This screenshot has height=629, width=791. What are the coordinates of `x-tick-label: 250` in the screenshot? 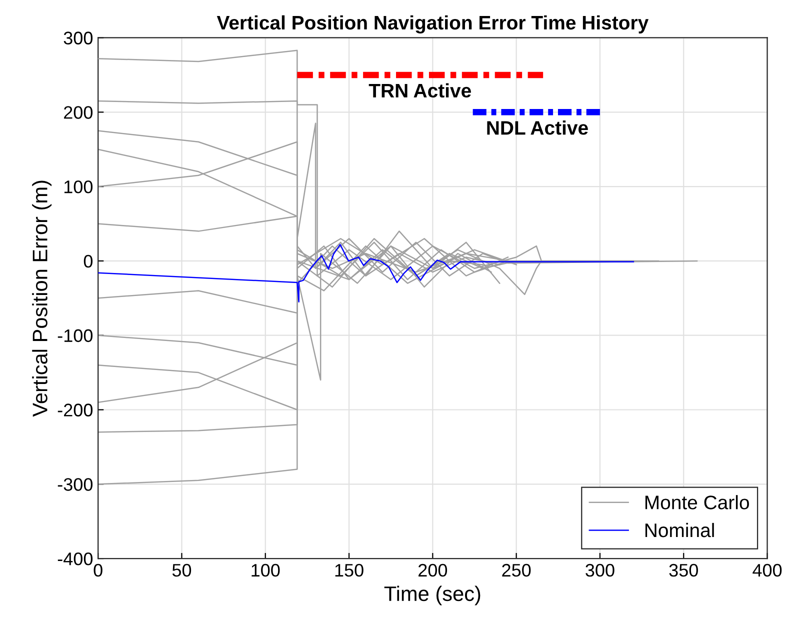 It's located at (516, 570).